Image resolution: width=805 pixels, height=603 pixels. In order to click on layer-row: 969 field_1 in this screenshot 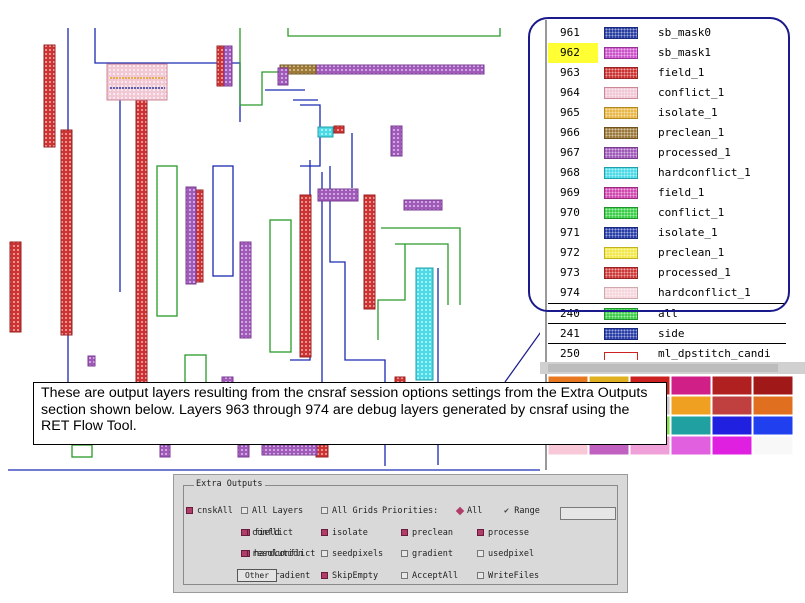, I will do `click(667, 193)`.